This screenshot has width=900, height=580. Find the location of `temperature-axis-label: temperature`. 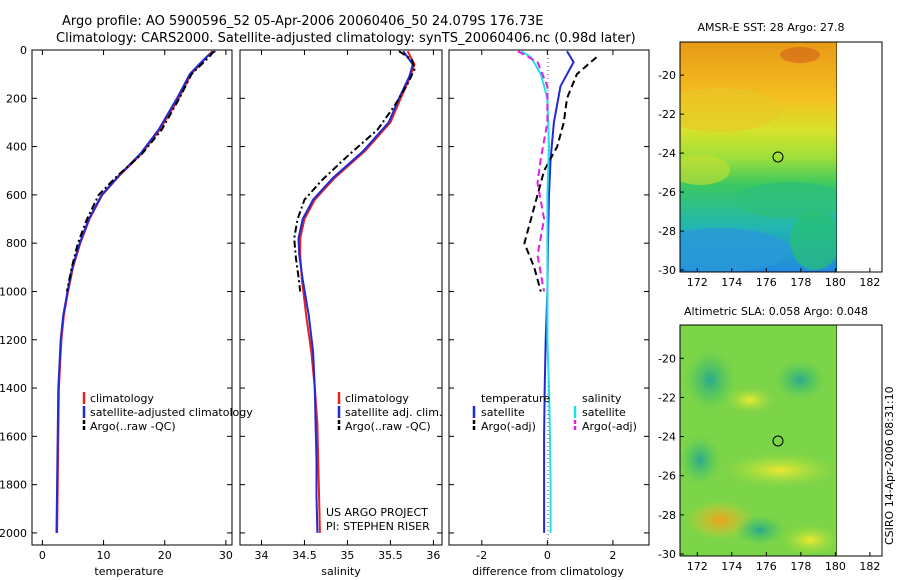

temperature-axis-label: temperature is located at coordinates (128, 571).